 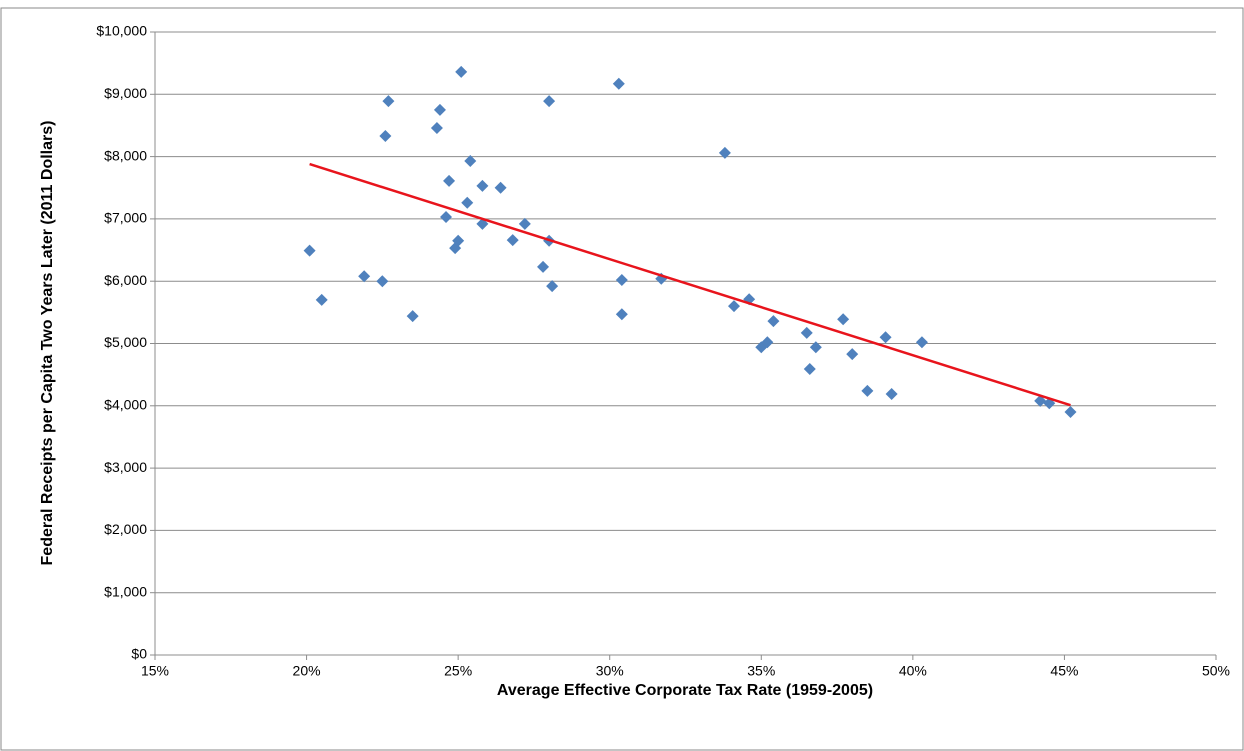 What do you see at coordinates (125, 467) in the screenshot?
I see `y-tick-label: $3,000` at bounding box center [125, 467].